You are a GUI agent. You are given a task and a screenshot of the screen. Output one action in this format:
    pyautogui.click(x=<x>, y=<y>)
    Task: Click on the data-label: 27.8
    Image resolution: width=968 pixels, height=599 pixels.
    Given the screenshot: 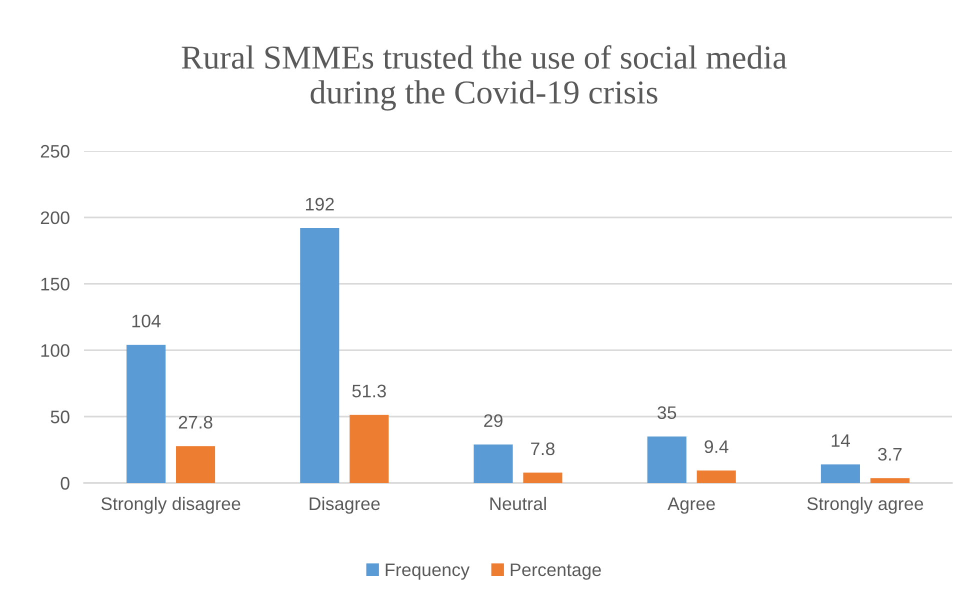 What is the action you would take?
    pyautogui.click(x=195, y=422)
    